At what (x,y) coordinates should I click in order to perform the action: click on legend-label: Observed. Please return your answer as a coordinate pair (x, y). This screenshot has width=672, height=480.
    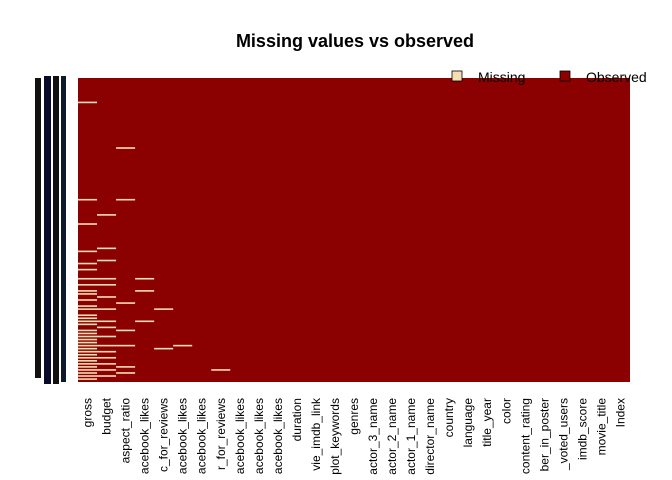
    Looking at the image, I should click on (616, 77).